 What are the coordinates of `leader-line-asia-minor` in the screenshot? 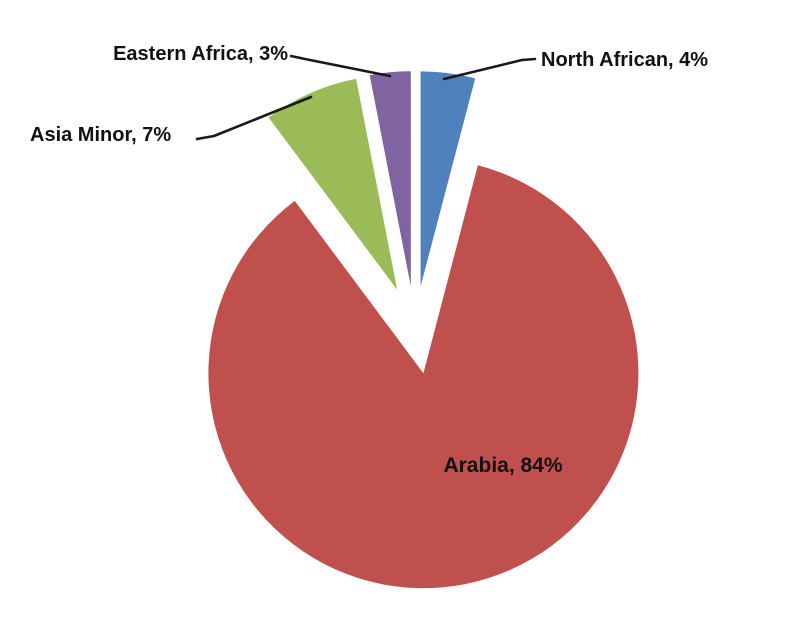 It's located at (254, 118).